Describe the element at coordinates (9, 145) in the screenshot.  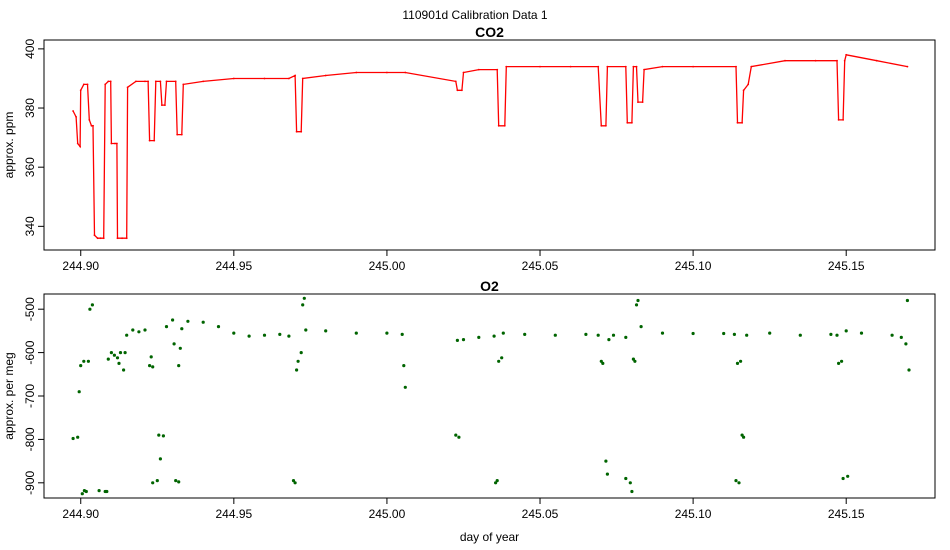
I see `co2-y-axis-label: approx. ppm` at that location.